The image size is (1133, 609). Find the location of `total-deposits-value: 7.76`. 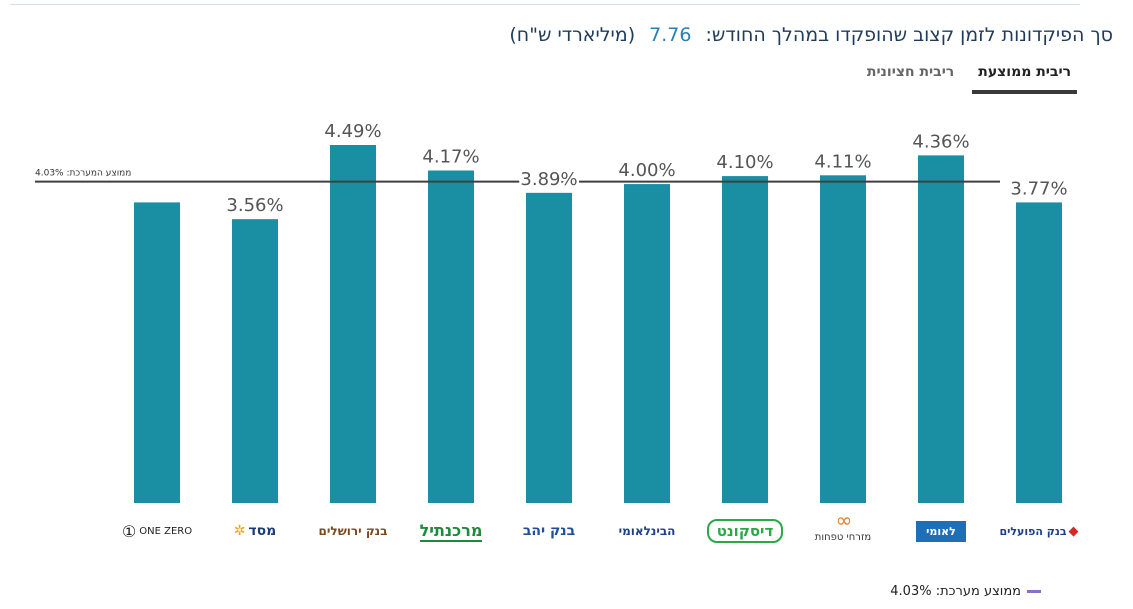

total-deposits-value: 7.76 is located at coordinates (670, 35).